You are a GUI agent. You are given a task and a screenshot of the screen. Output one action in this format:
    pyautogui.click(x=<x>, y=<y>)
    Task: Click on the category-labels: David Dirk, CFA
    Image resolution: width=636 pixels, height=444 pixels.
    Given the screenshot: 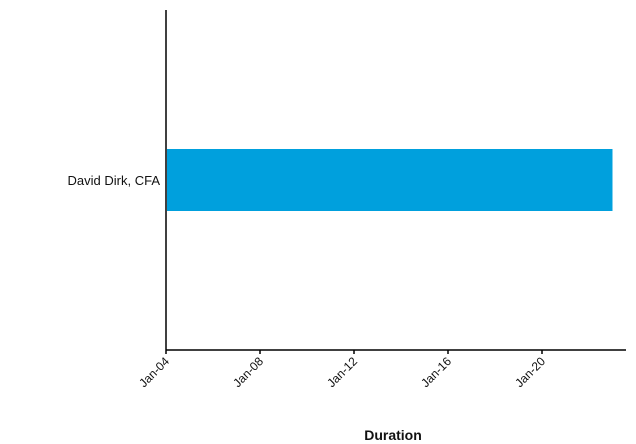 What is the action you would take?
    pyautogui.click(x=114, y=180)
    